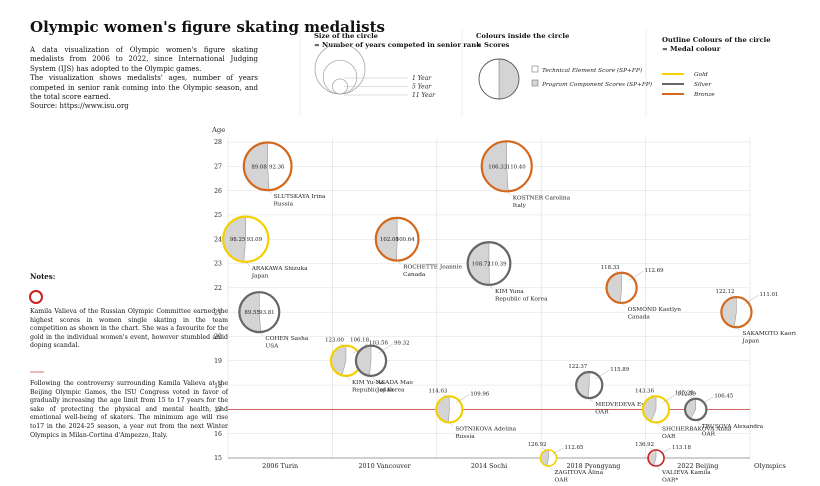 Image resolution: width=820 pixels, height=486 pixels. What do you see at coordinates (574, 448) in the screenshot?
I see `skater-zagitova-11-pcs-value: 112.65` at bounding box center [574, 448].